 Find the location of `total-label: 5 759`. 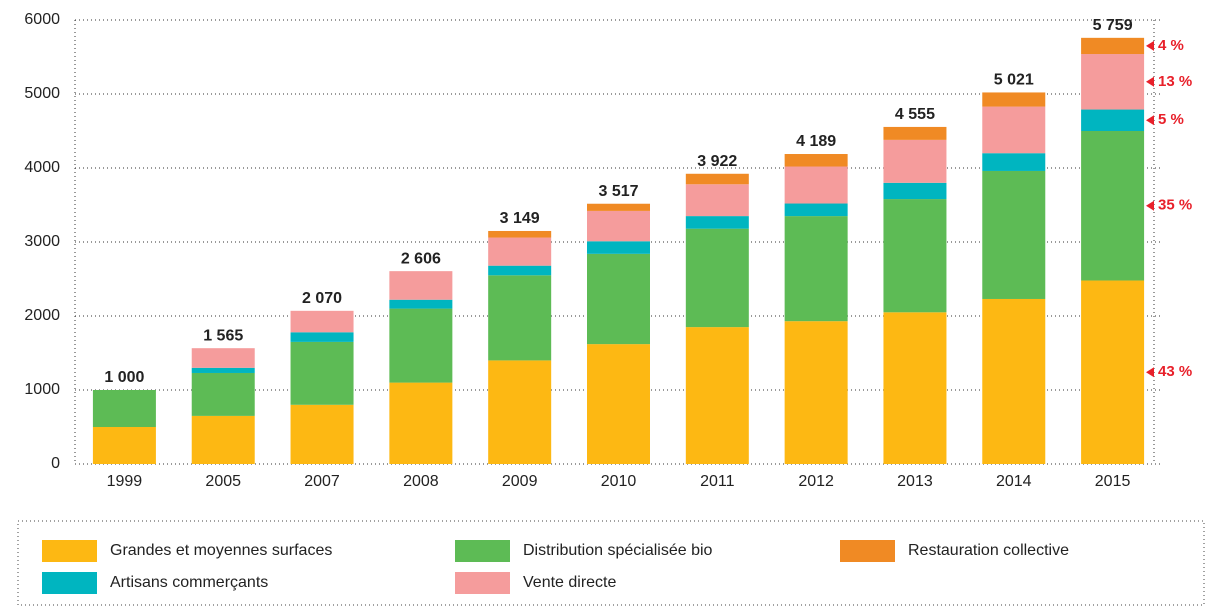

total-label: 5 759 is located at coordinates (1113, 25).